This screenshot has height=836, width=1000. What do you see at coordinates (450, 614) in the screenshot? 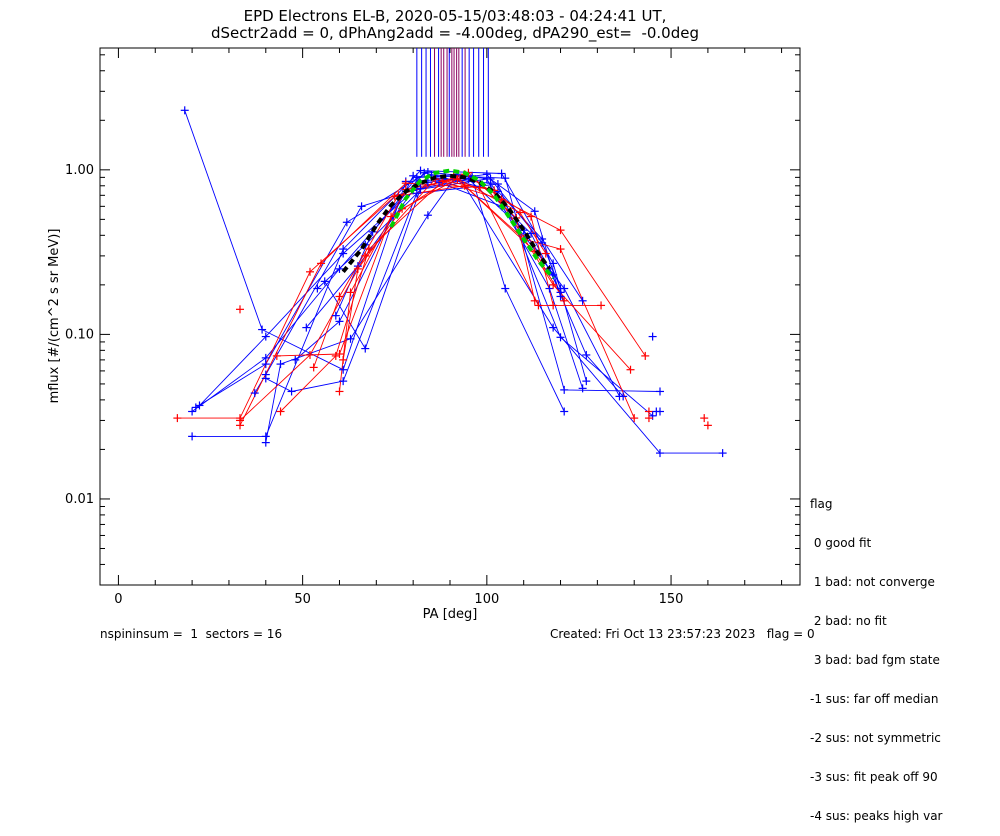
I see `x-axis-label: PA [deg]` at bounding box center [450, 614].